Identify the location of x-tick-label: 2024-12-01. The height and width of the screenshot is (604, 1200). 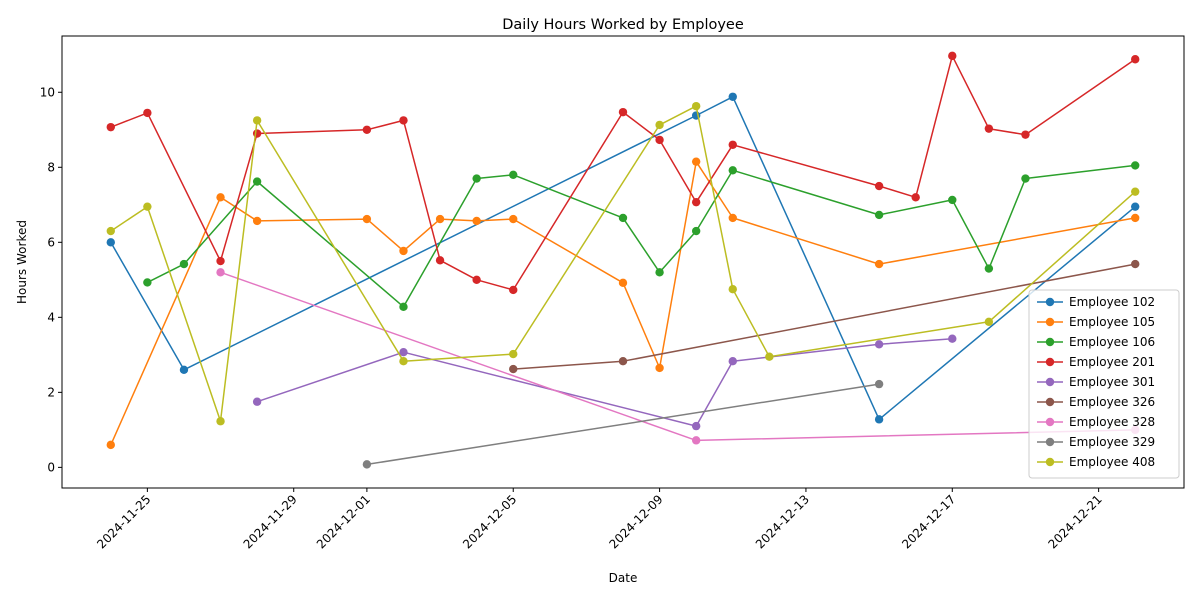
(343, 521).